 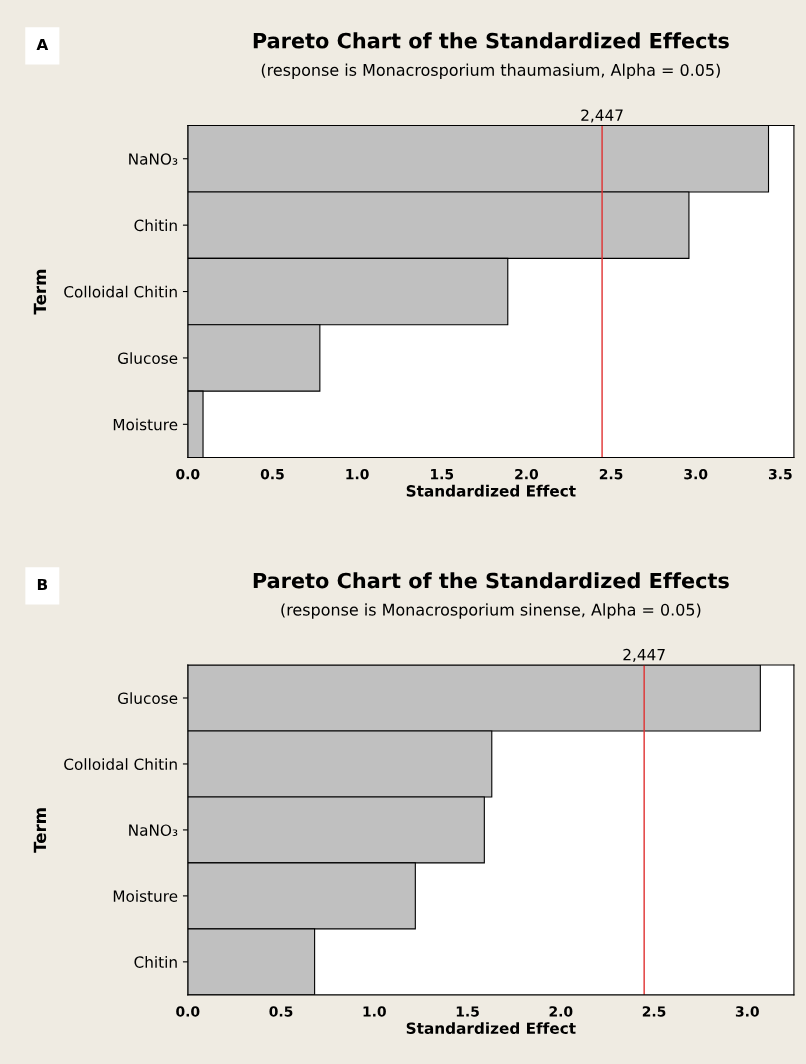 What do you see at coordinates (490, 71) in the screenshot?
I see `chart-subtitle: (response is Monacrosporium thaumasium, Alpha = 0.05)` at bounding box center [490, 71].